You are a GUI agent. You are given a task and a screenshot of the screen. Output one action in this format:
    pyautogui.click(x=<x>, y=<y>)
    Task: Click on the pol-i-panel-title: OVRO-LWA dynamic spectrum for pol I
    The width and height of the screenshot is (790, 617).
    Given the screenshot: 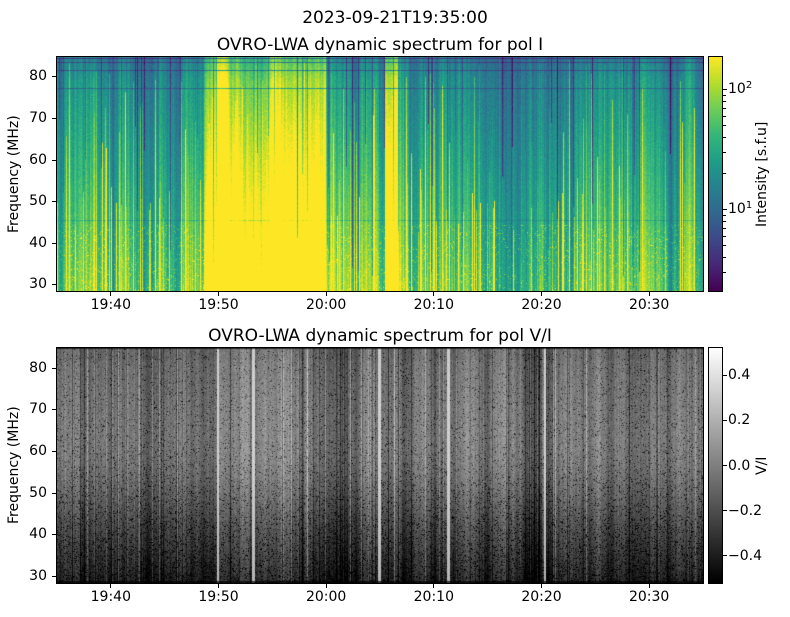 What is the action you would take?
    pyautogui.click(x=380, y=45)
    